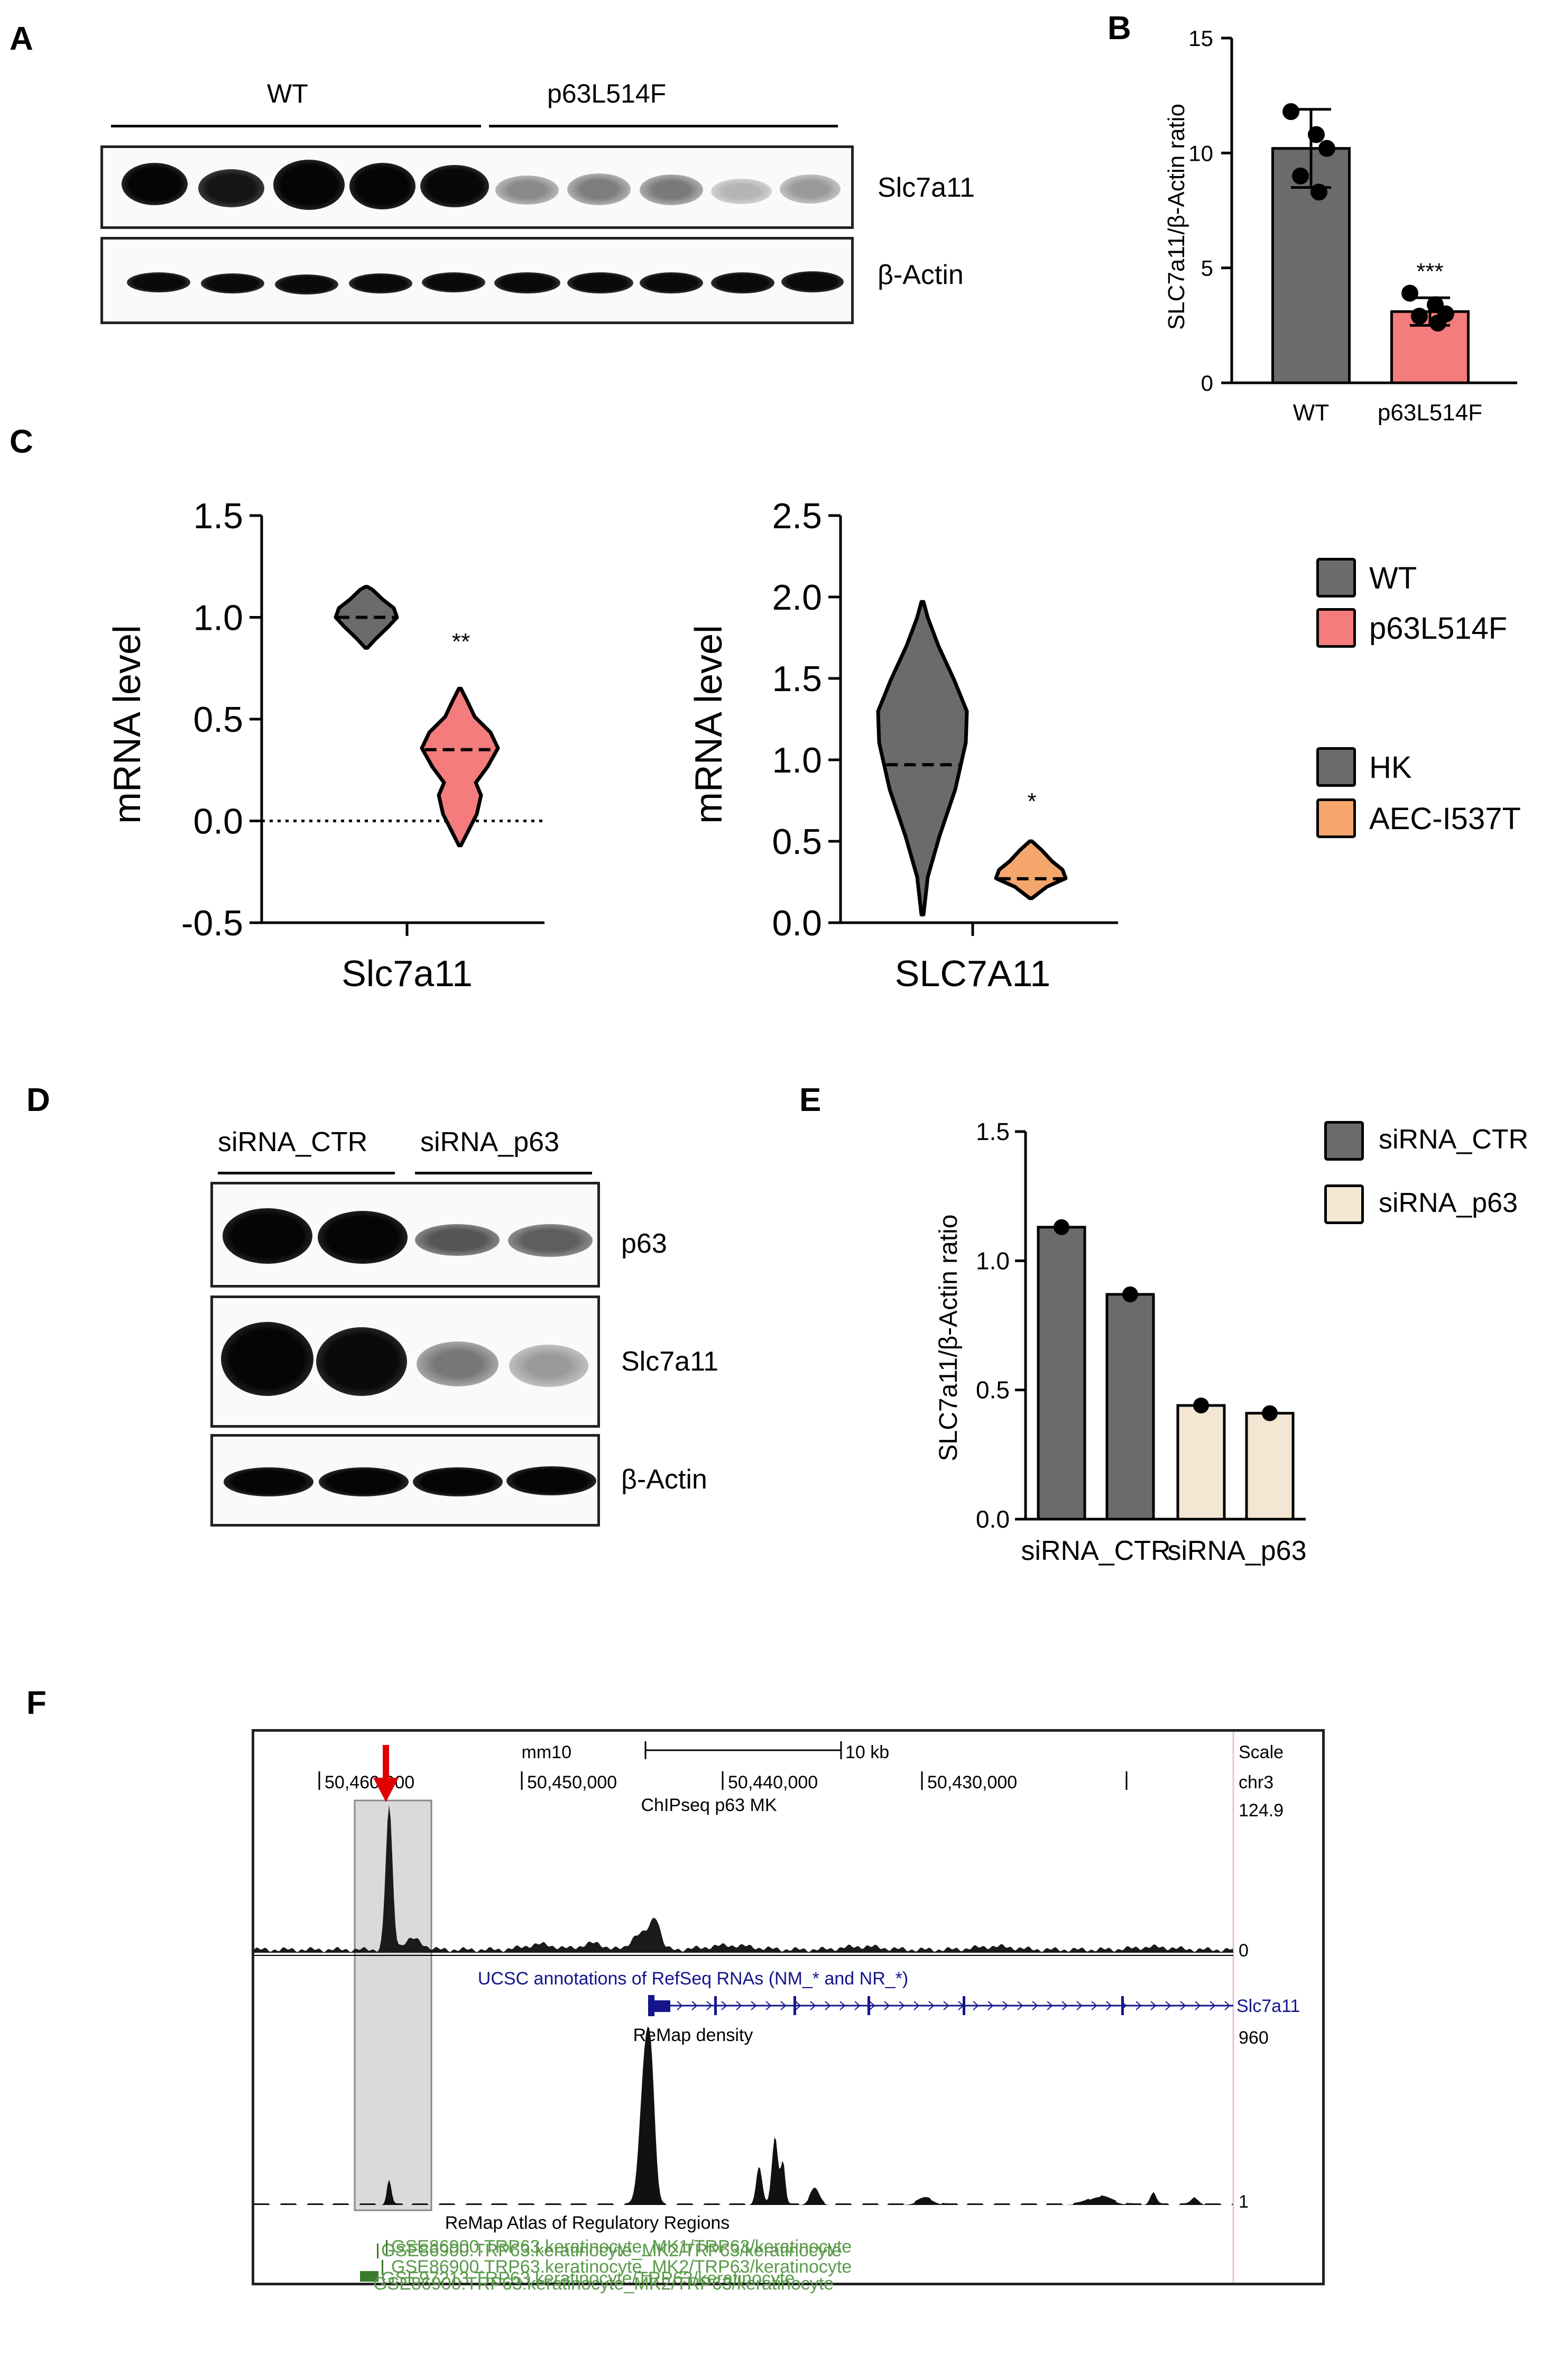 This screenshot has width=1560, height=2380. I want to click on chart-c-right-ytick: 2.0, so click(797, 597).